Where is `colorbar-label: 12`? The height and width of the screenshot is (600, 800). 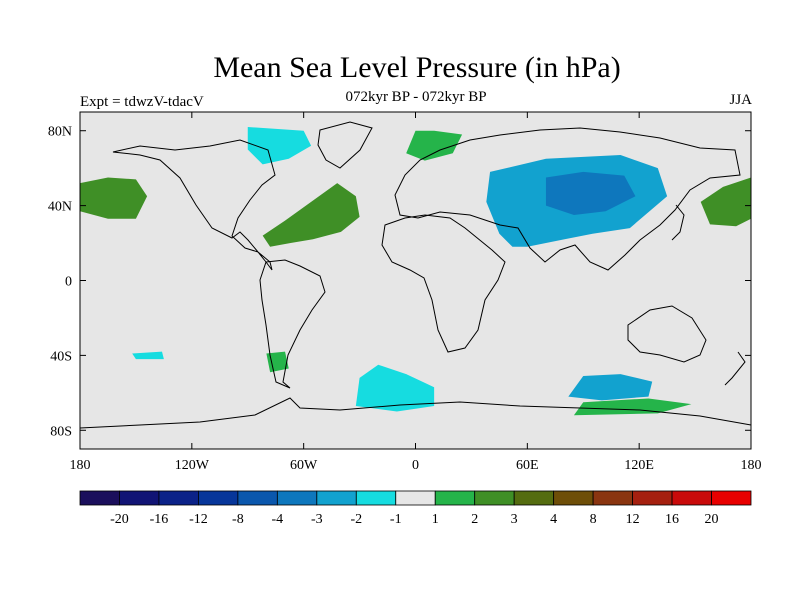 colorbar-label: 12 is located at coordinates (633, 519).